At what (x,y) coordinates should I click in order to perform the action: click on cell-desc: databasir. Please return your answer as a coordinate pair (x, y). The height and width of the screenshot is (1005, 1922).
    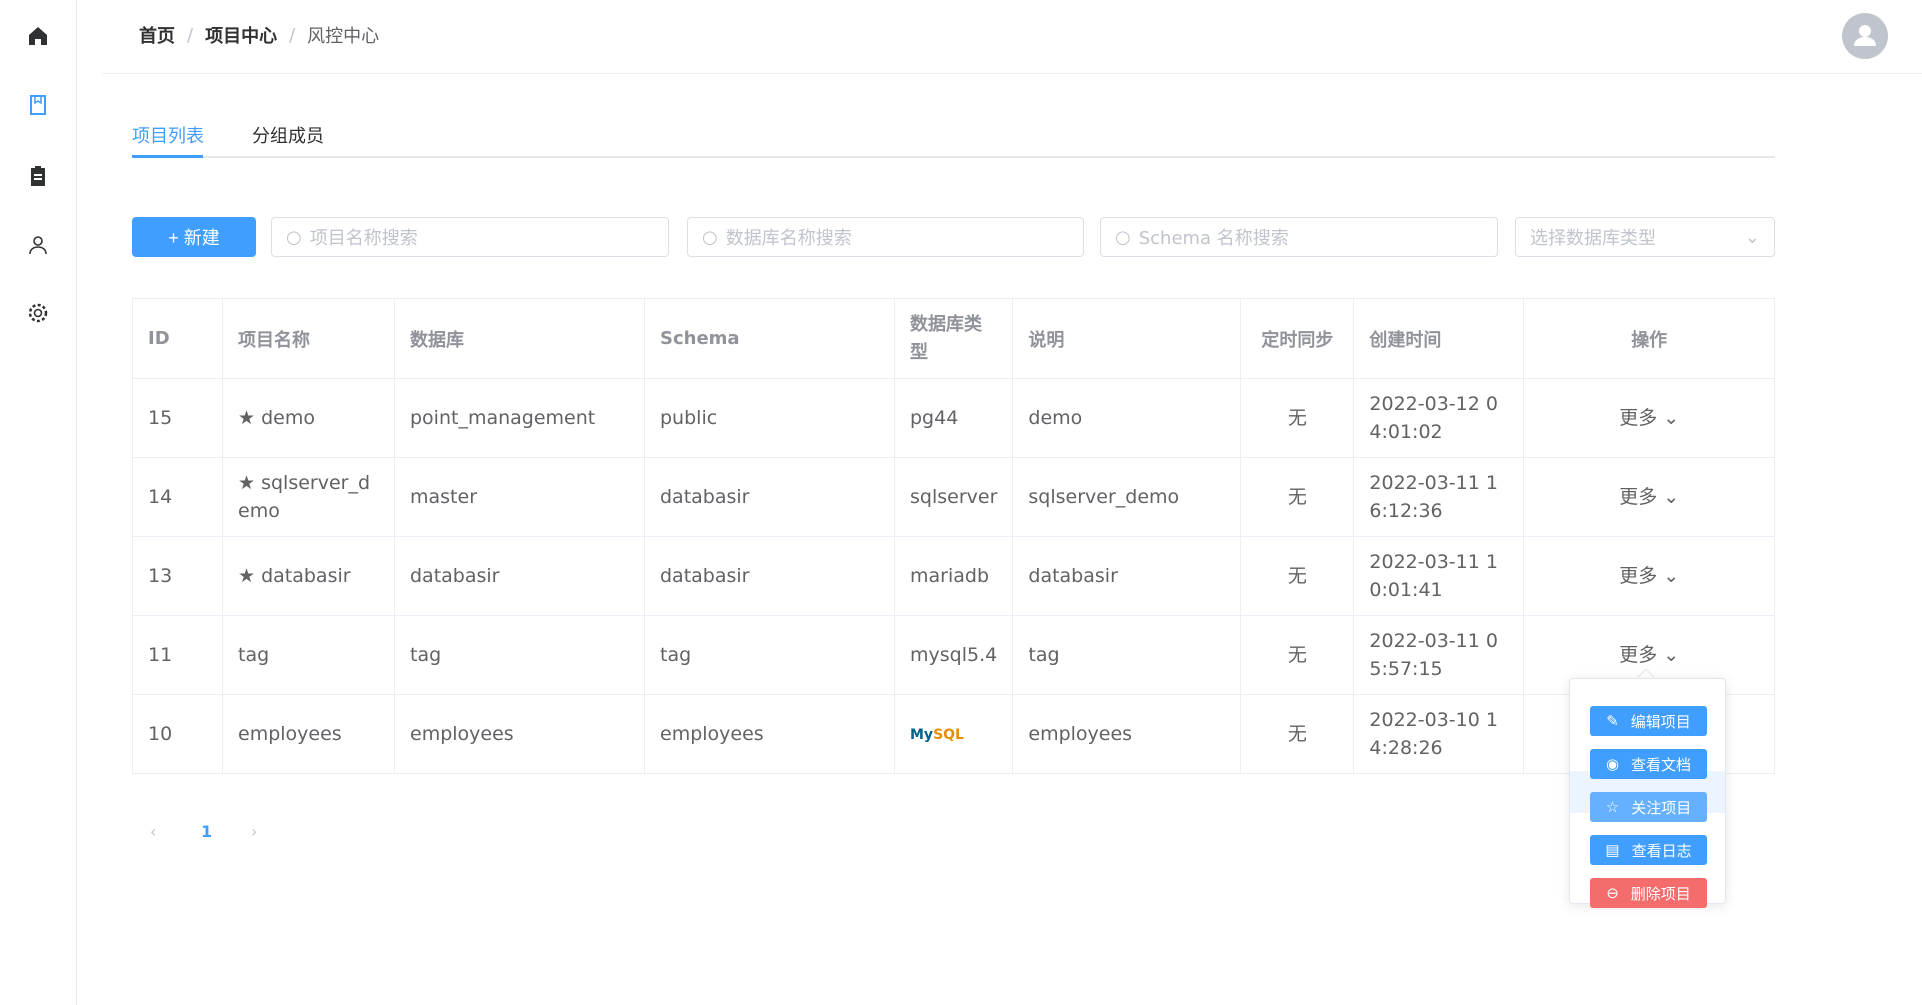
    Looking at the image, I should click on (1127, 576).